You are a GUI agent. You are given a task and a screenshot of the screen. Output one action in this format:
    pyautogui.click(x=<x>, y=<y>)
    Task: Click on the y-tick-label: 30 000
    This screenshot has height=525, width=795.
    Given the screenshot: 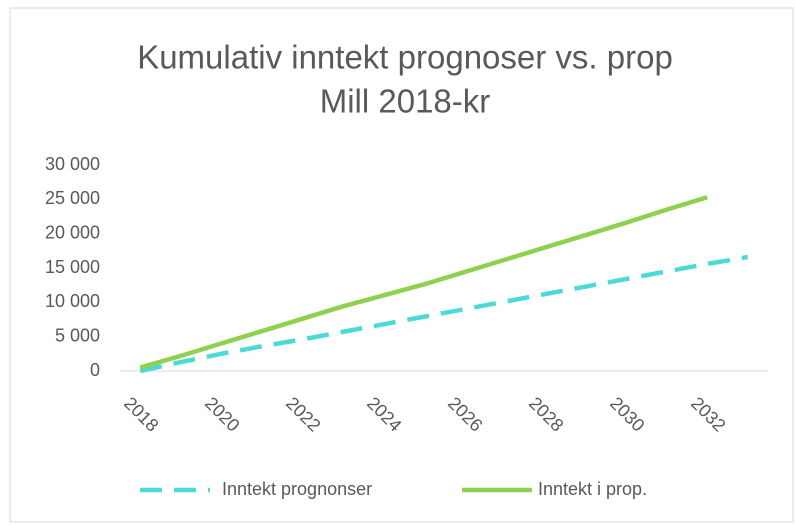 What is the action you would take?
    pyautogui.click(x=72, y=164)
    